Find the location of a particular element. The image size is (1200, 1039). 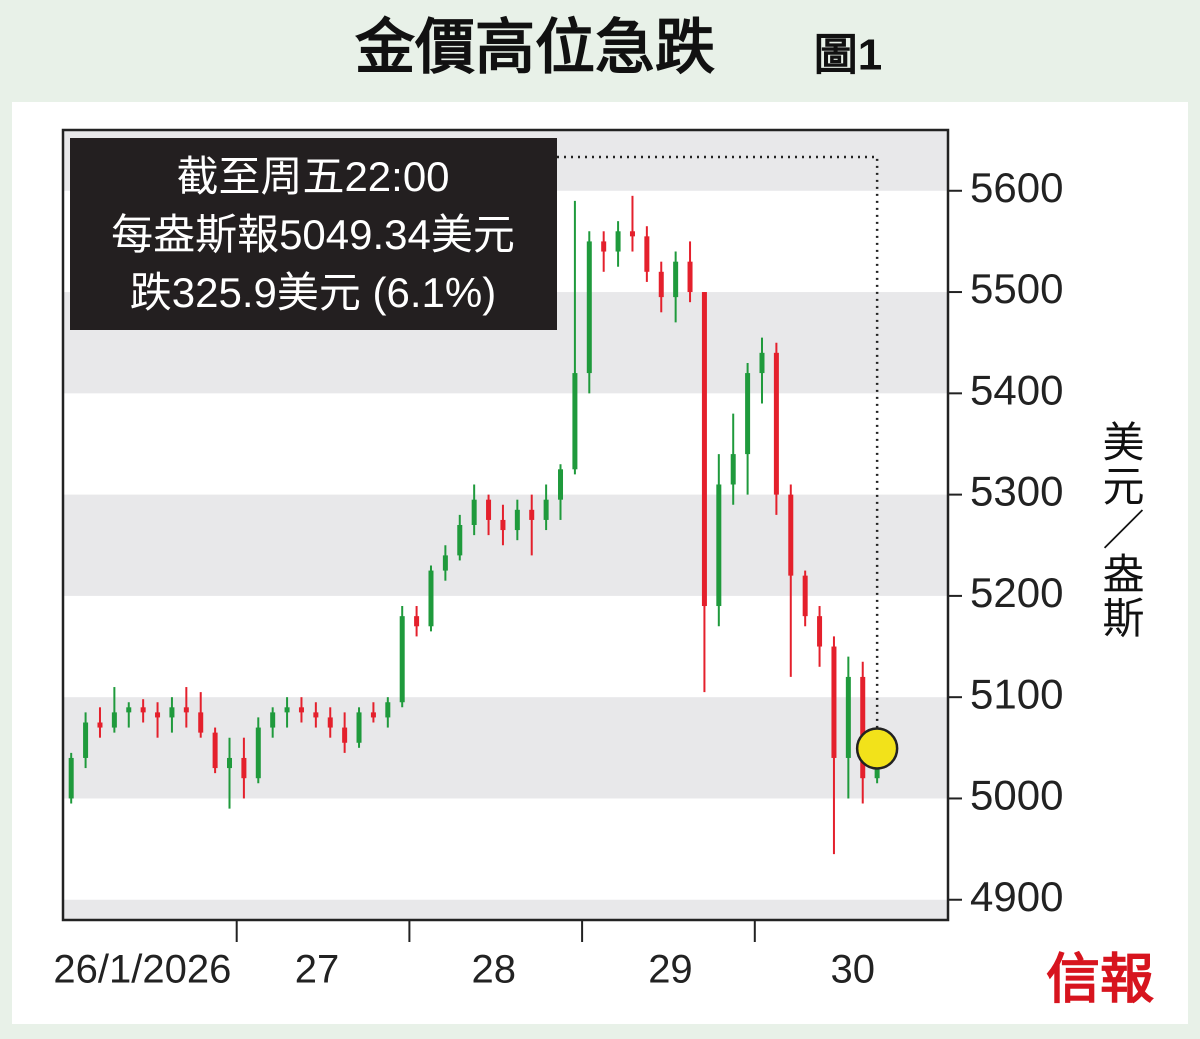

last-price-marker is located at coordinates (877, 748).